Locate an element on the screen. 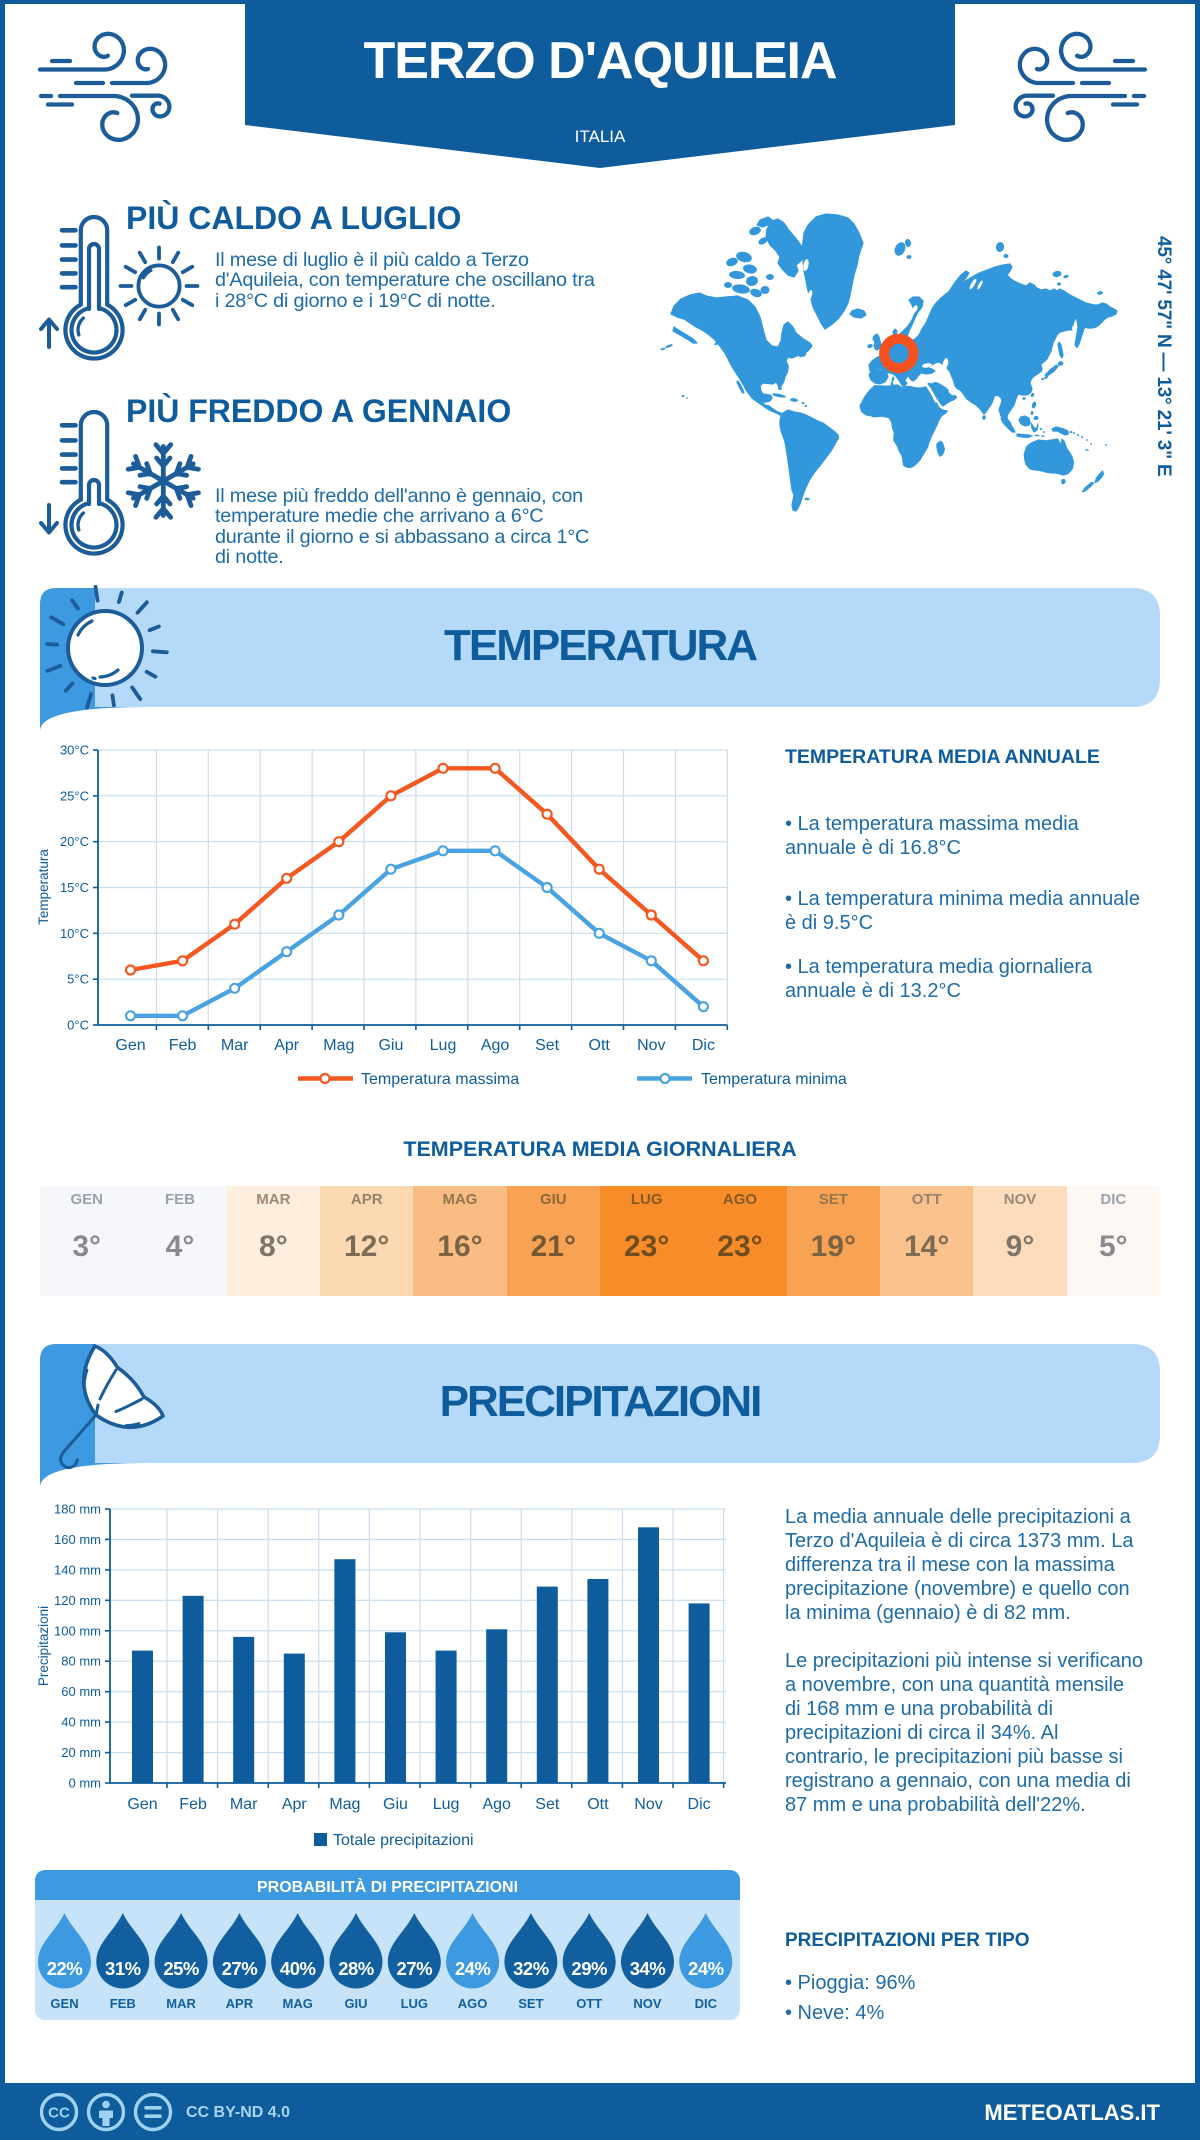 The image size is (1200, 2140). svg-text: 0 mm is located at coordinates (85, 1783).